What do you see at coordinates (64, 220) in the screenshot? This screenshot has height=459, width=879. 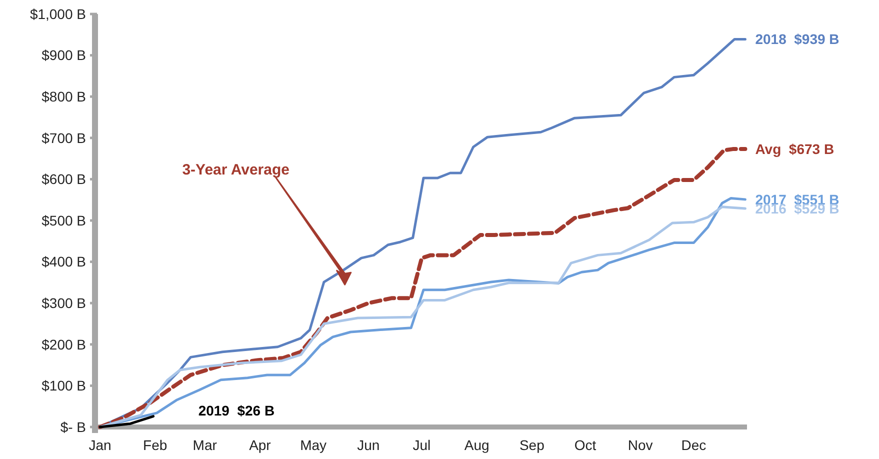 I see `y-tick-label: $500 B` at bounding box center [64, 220].